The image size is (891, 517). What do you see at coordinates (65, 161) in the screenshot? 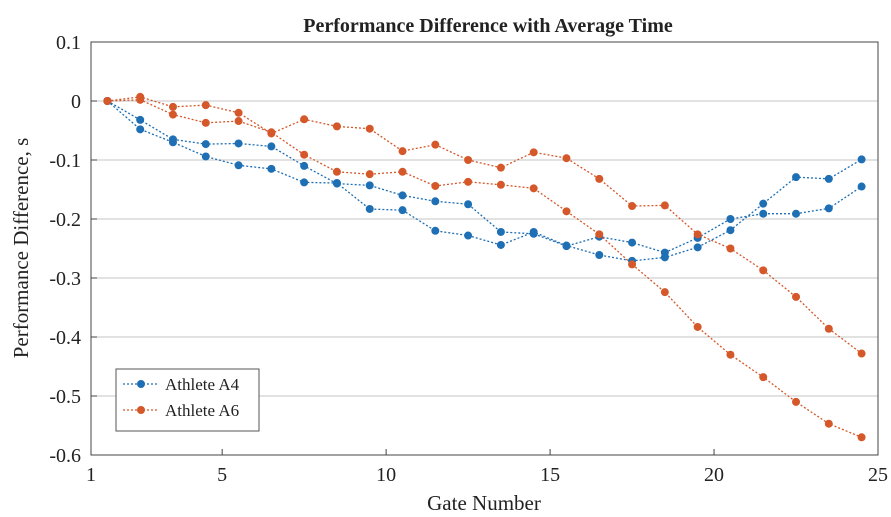
I see `y-tick-label: -0.1` at bounding box center [65, 161].